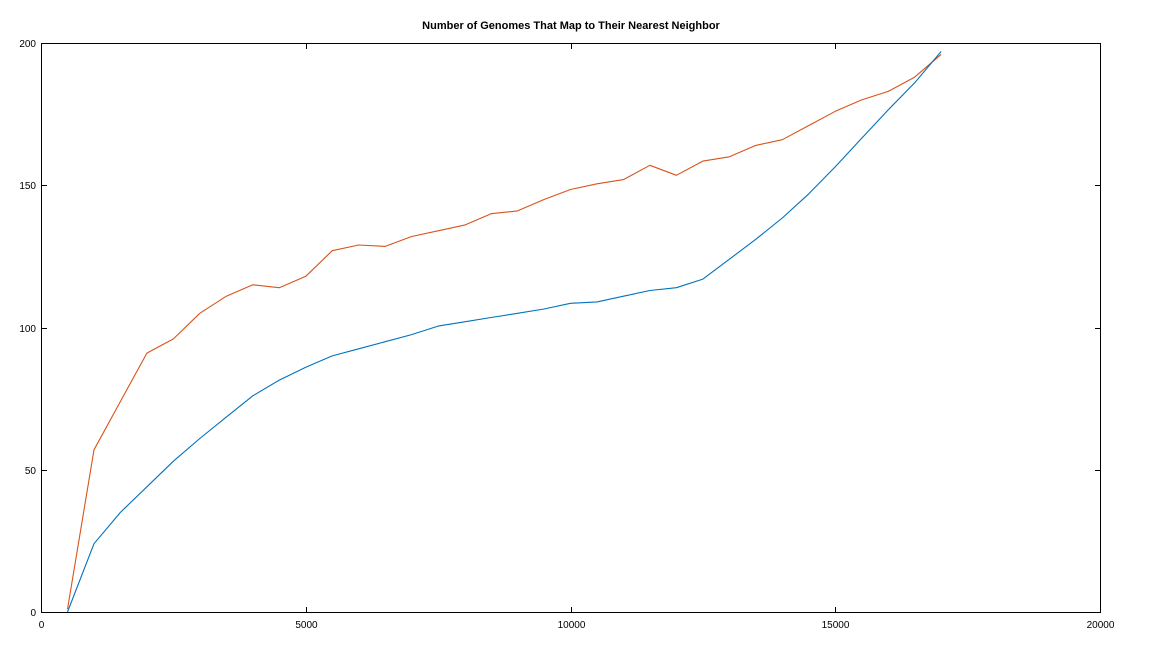 This screenshot has width=1170, height=657. I want to click on x-tick-label: 0, so click(42, 625).